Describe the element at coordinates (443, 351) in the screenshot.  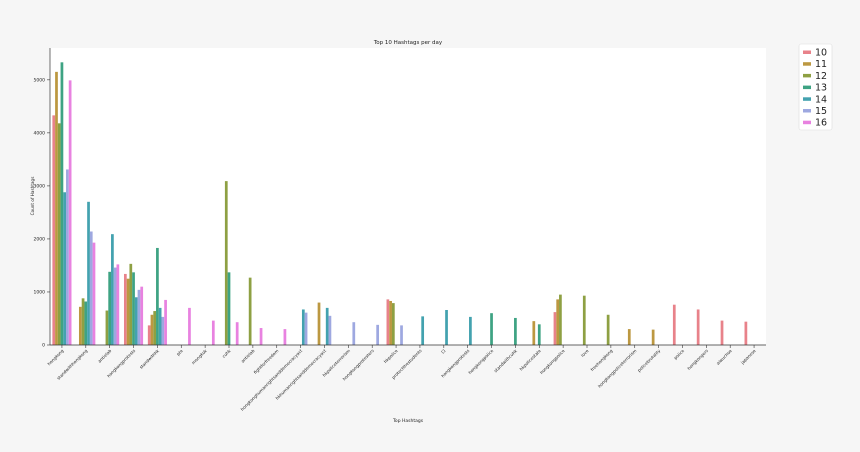
I see `x-tick-label: 口` at that location.